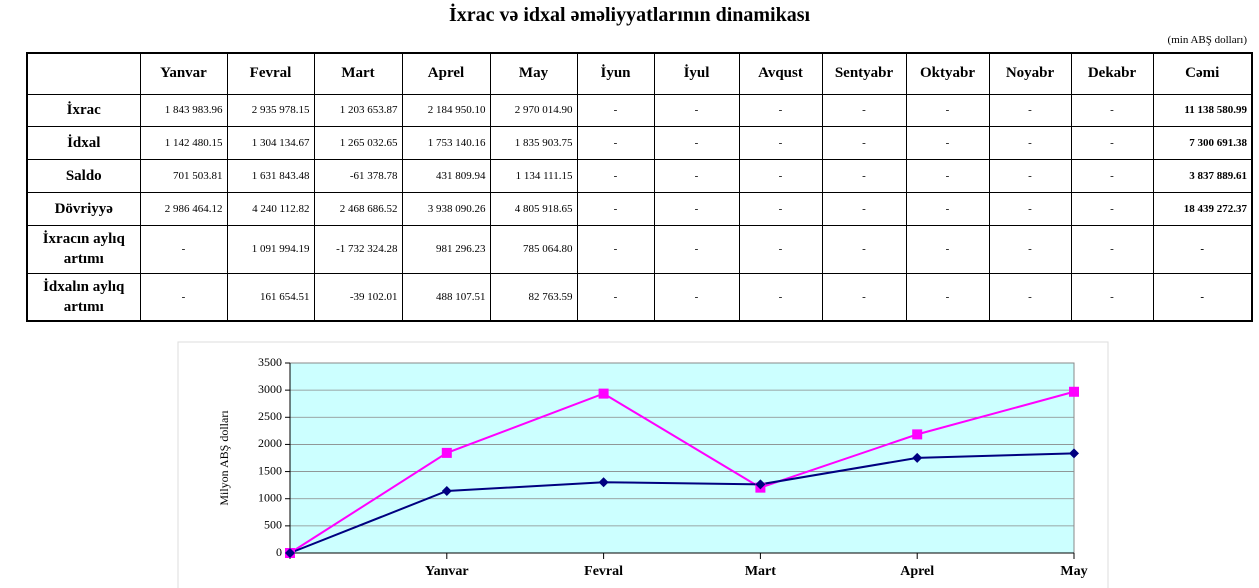 This screenshot has width=1259, height=588. I want to click on cell: 4 240 112.82, so click(270, 208).